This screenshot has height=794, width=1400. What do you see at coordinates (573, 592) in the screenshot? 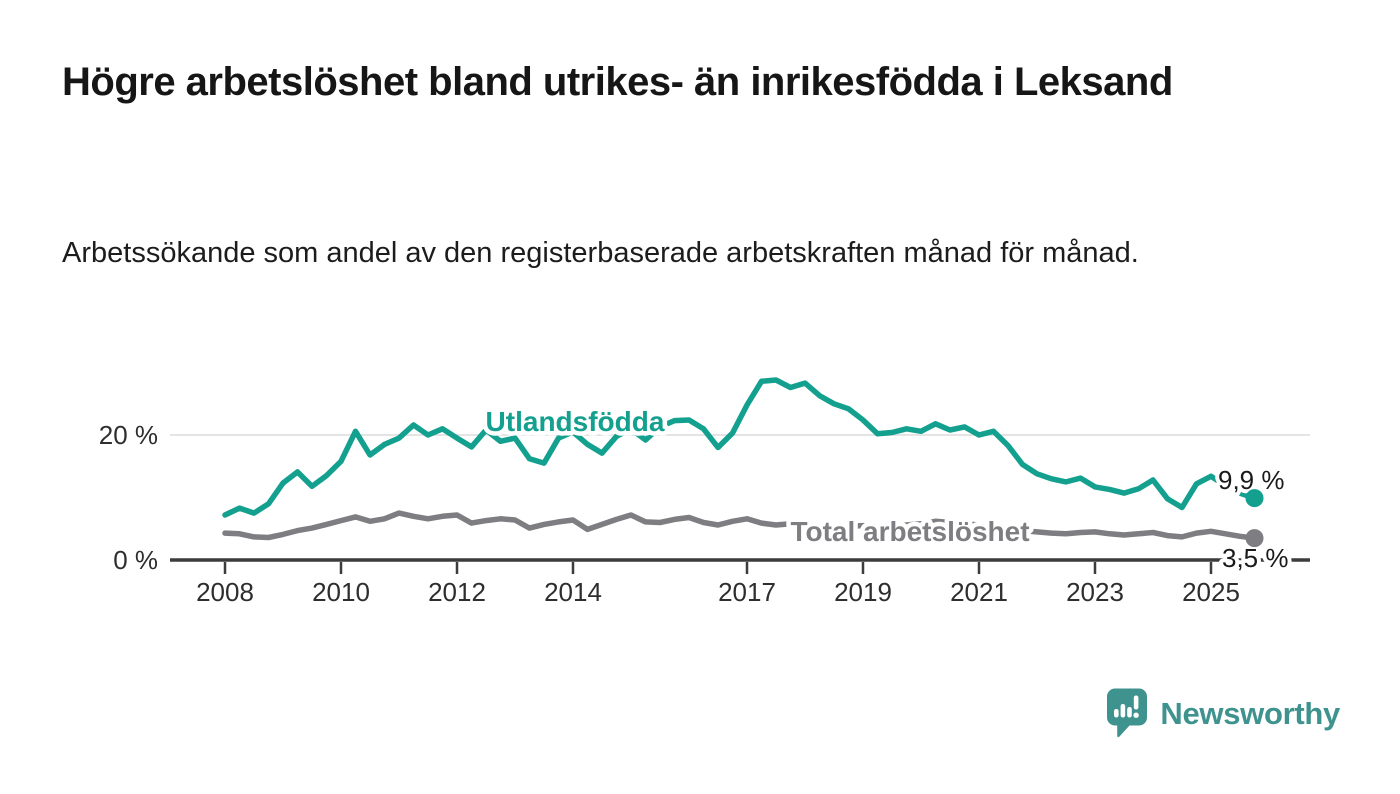
I see `x-axis-label-2014: 2014` at bounding box center [573, 592].